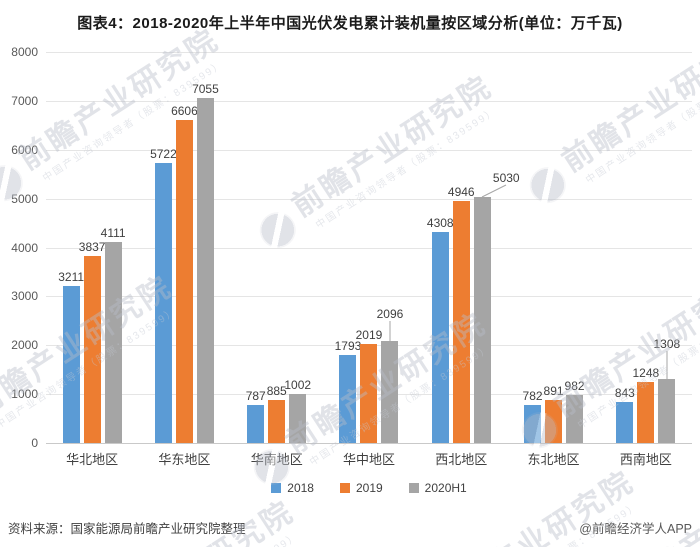  I want to click on x-category-label: 西北地区, so click(461, 459).